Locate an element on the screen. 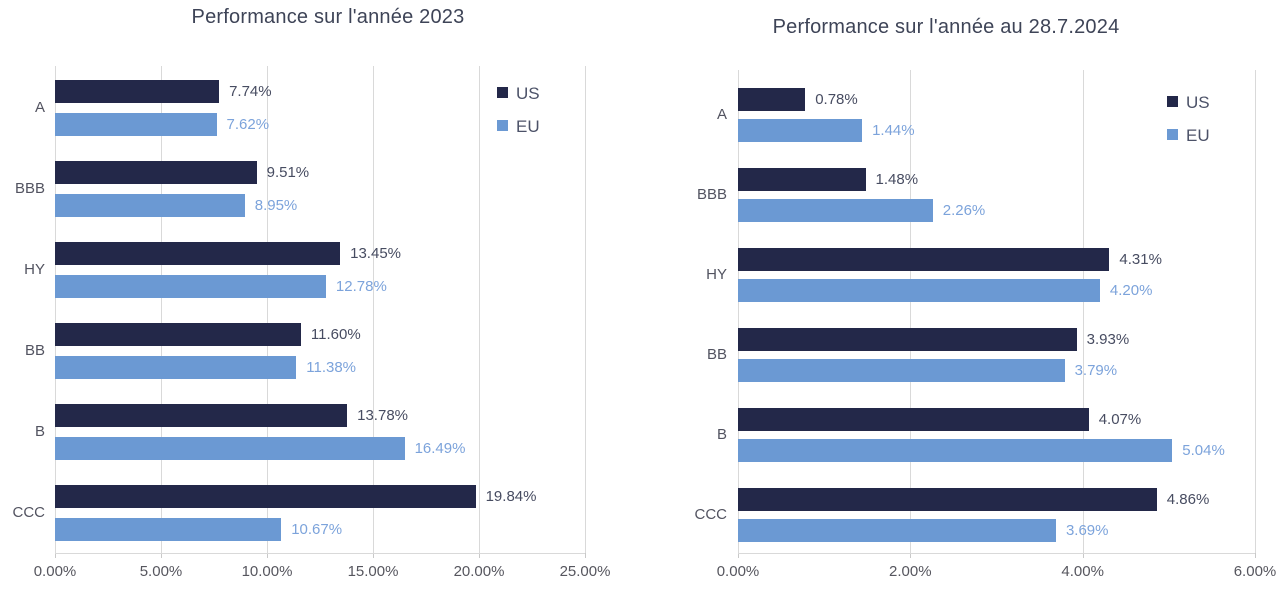 The width and height of the screenshot is (1284, 606). x-tick-label: 25.00% is located at coordinates (585, 571).